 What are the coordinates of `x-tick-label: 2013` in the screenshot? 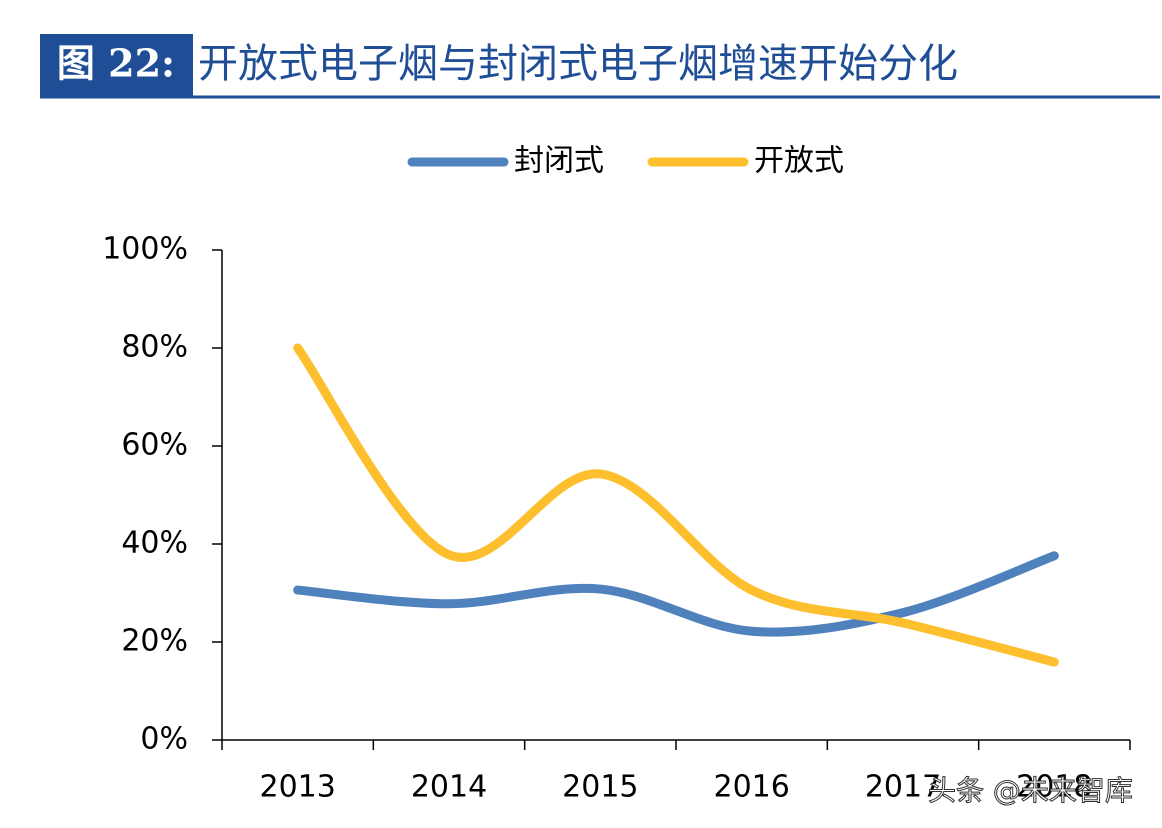 It's located at (297, 787).